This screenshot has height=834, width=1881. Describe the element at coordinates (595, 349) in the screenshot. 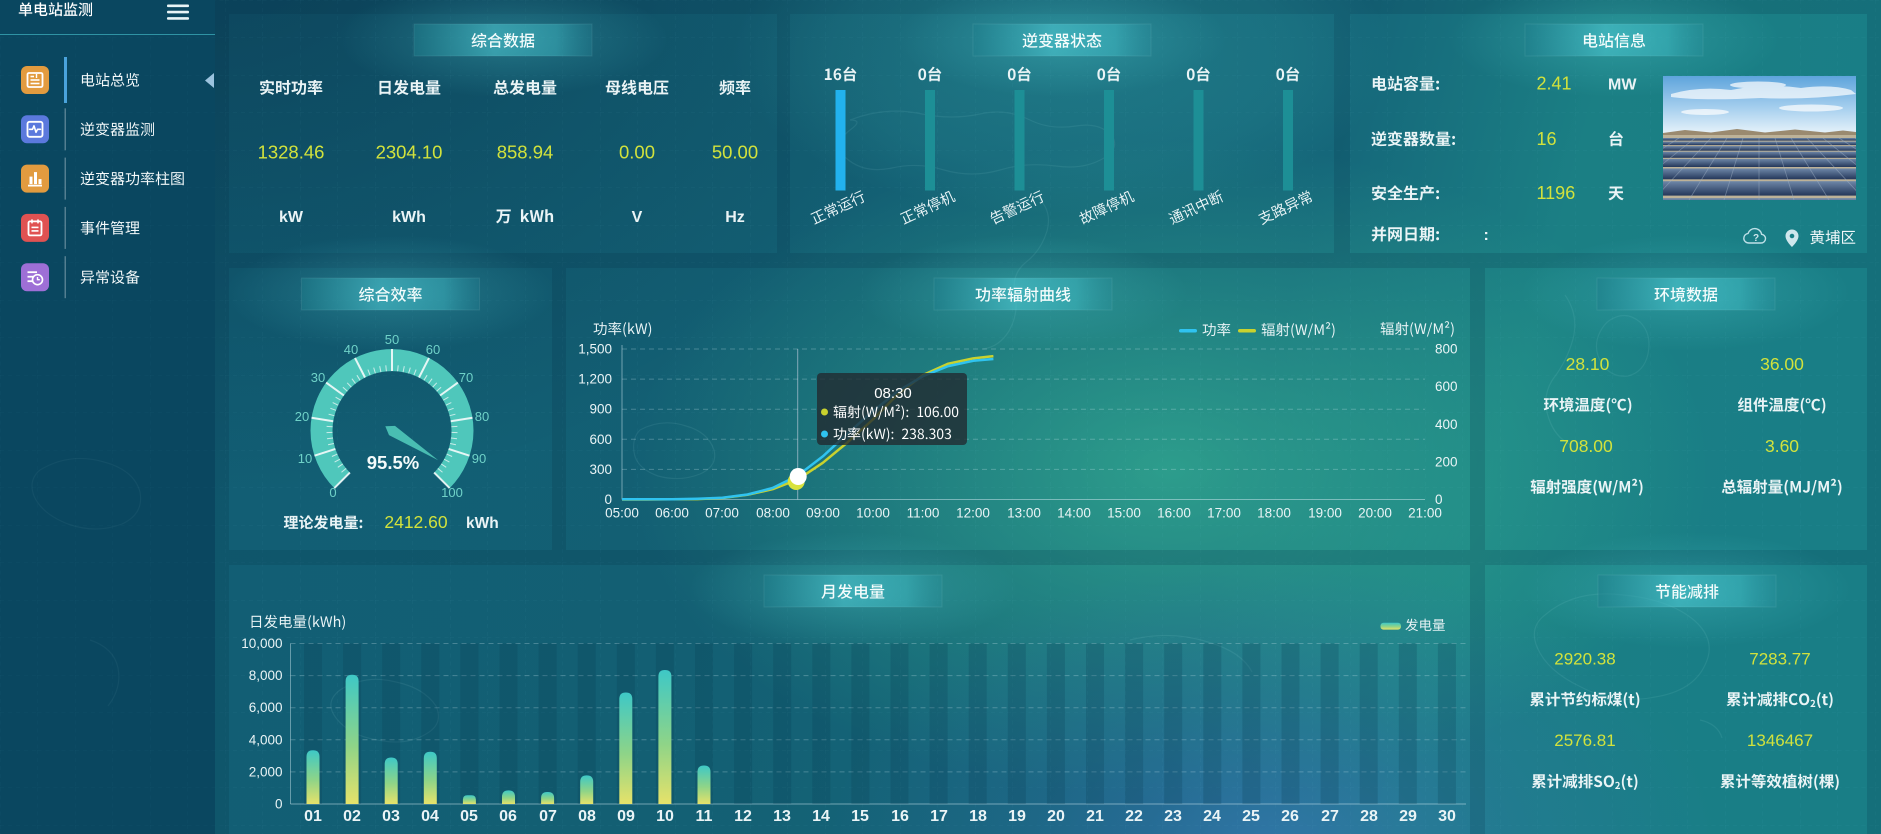

I see `svg-text: 1,500` at that location.